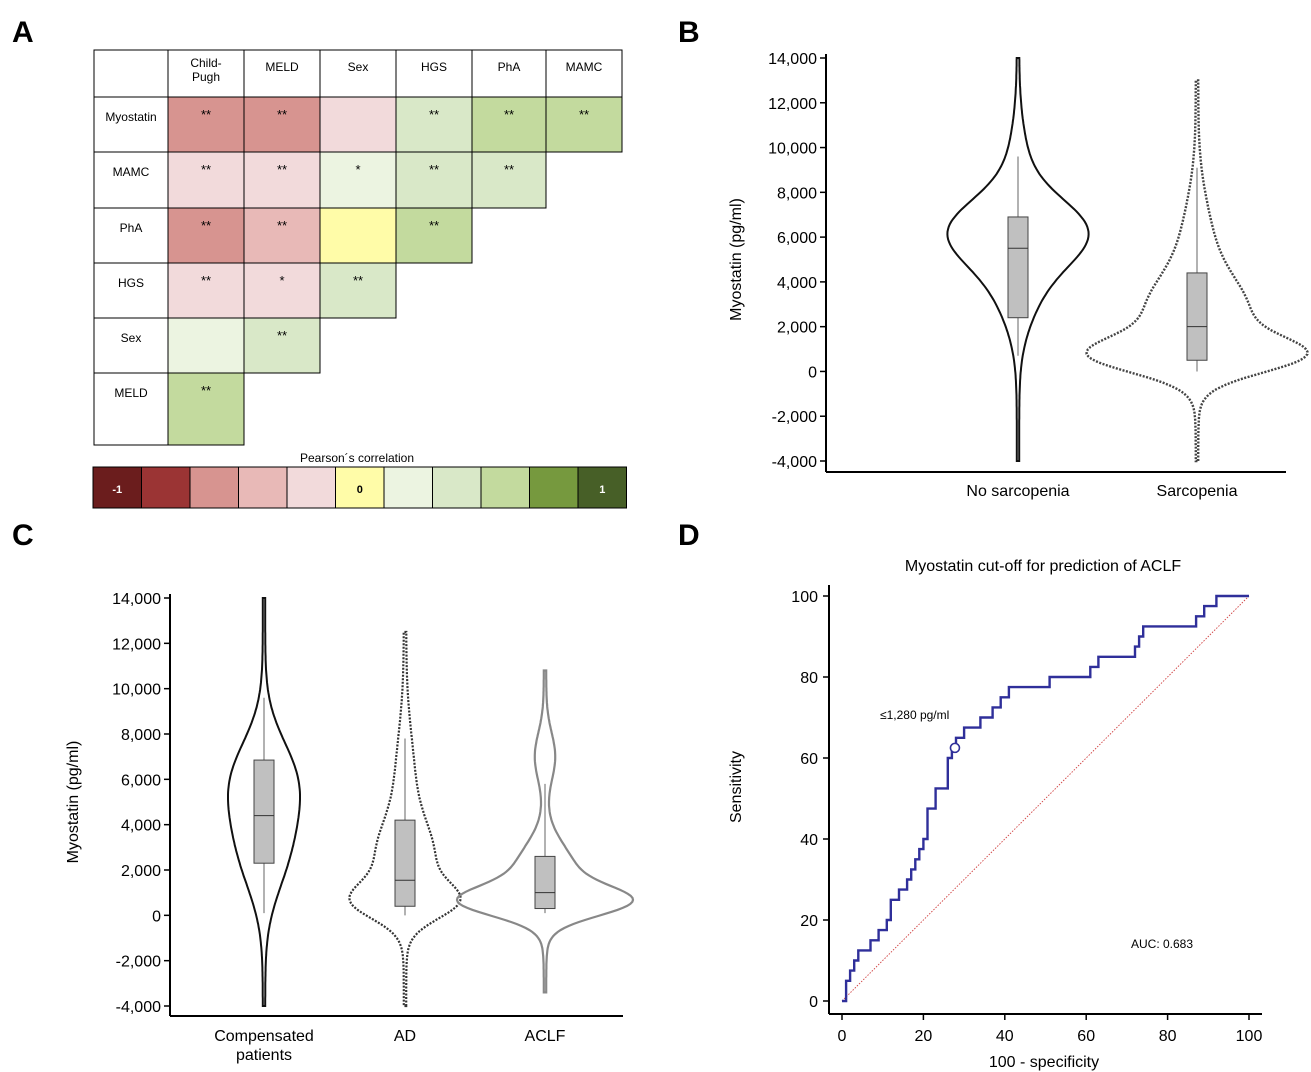  Describe the element at coordinates (1086, 1036) in the screenshot. I see `x-tick-label: 60` at that location.